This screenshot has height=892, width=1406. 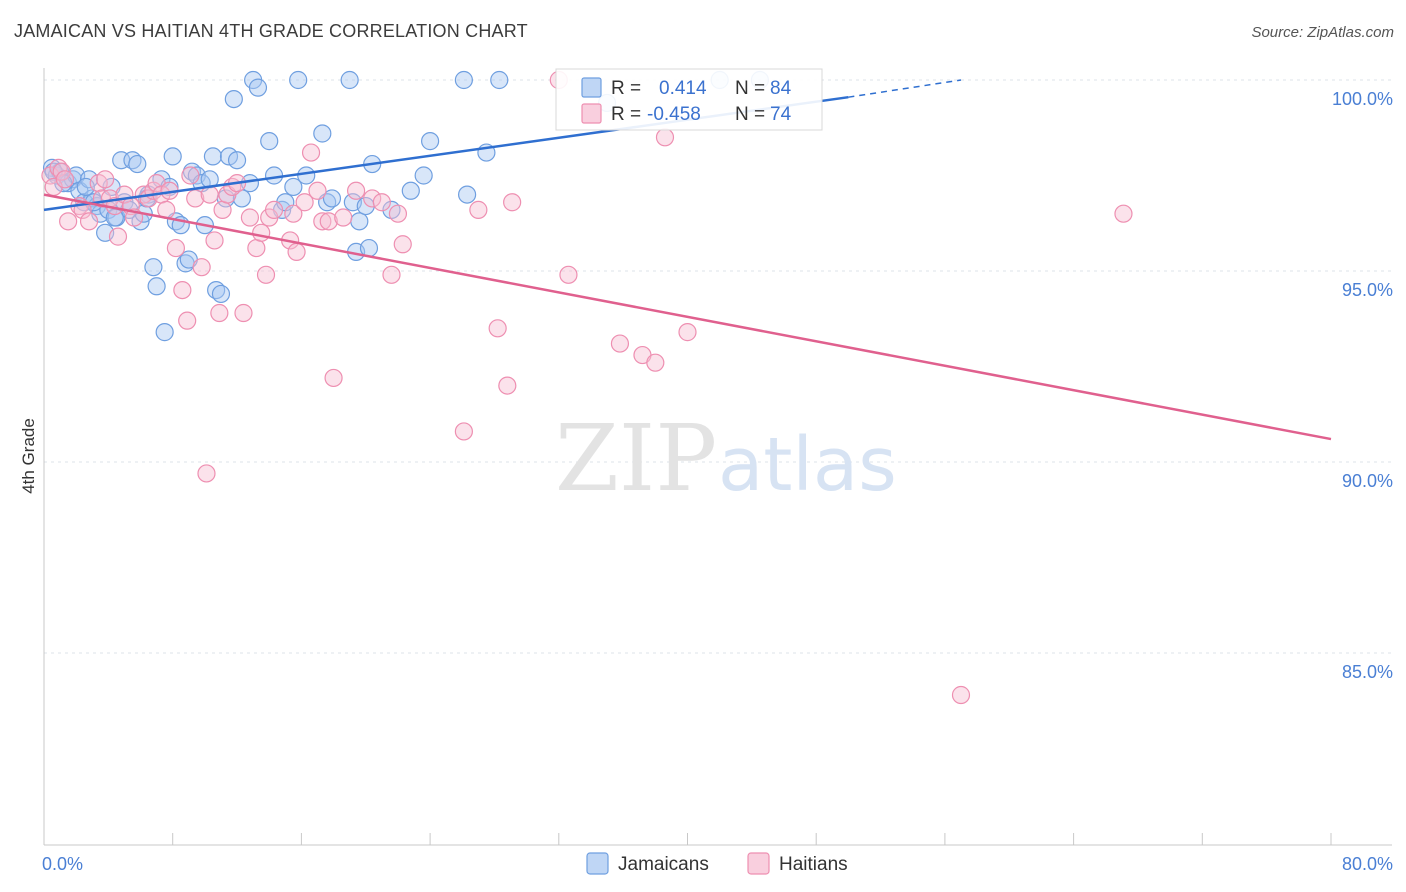 I want to click on jamaicans-trend-extension, so click(x=905, y=88).